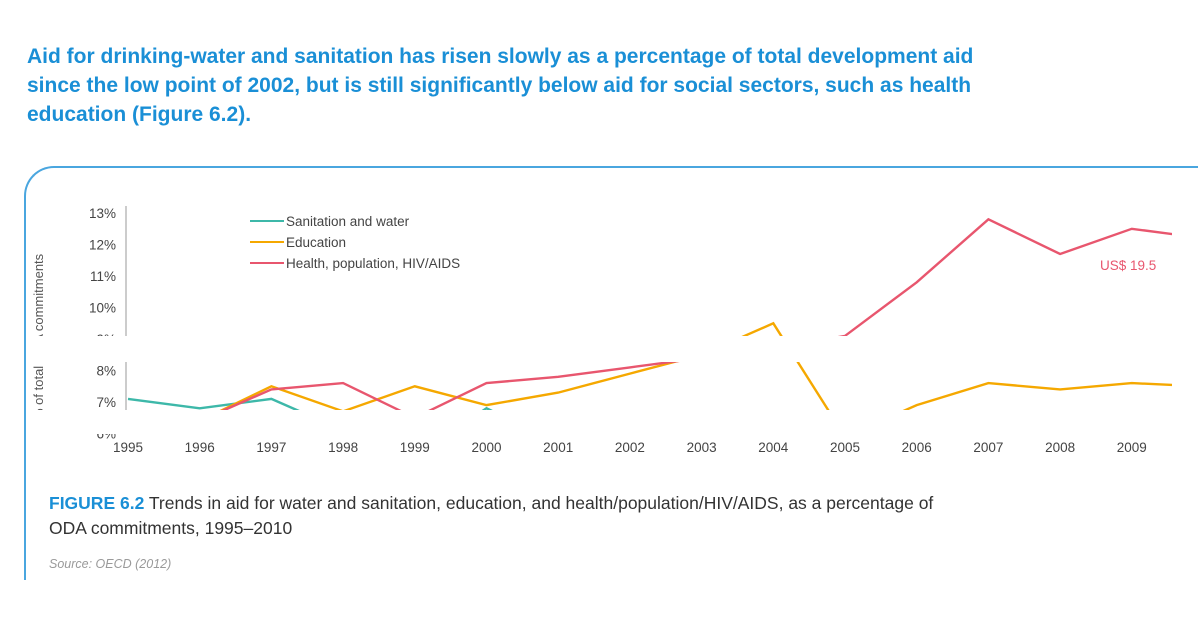 This screenshot has height=621, width=1198. I want to click on y-tick-label: 13%, so click(102, 213).